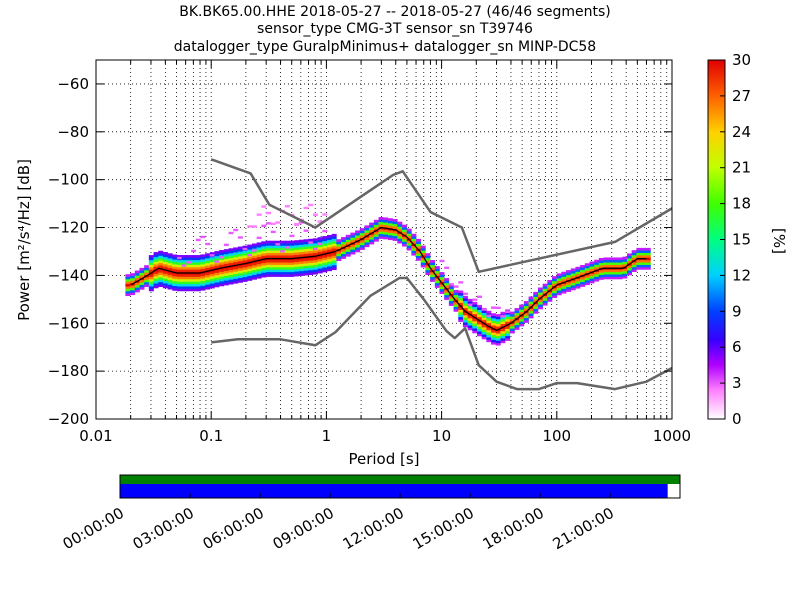 The height and width of the screenshot is (604, 800). What do you see at coordinates (373, 528) in the screenshot?
I see `timeline-tick-label: 12:00:00` at bounding box center [373, 528].